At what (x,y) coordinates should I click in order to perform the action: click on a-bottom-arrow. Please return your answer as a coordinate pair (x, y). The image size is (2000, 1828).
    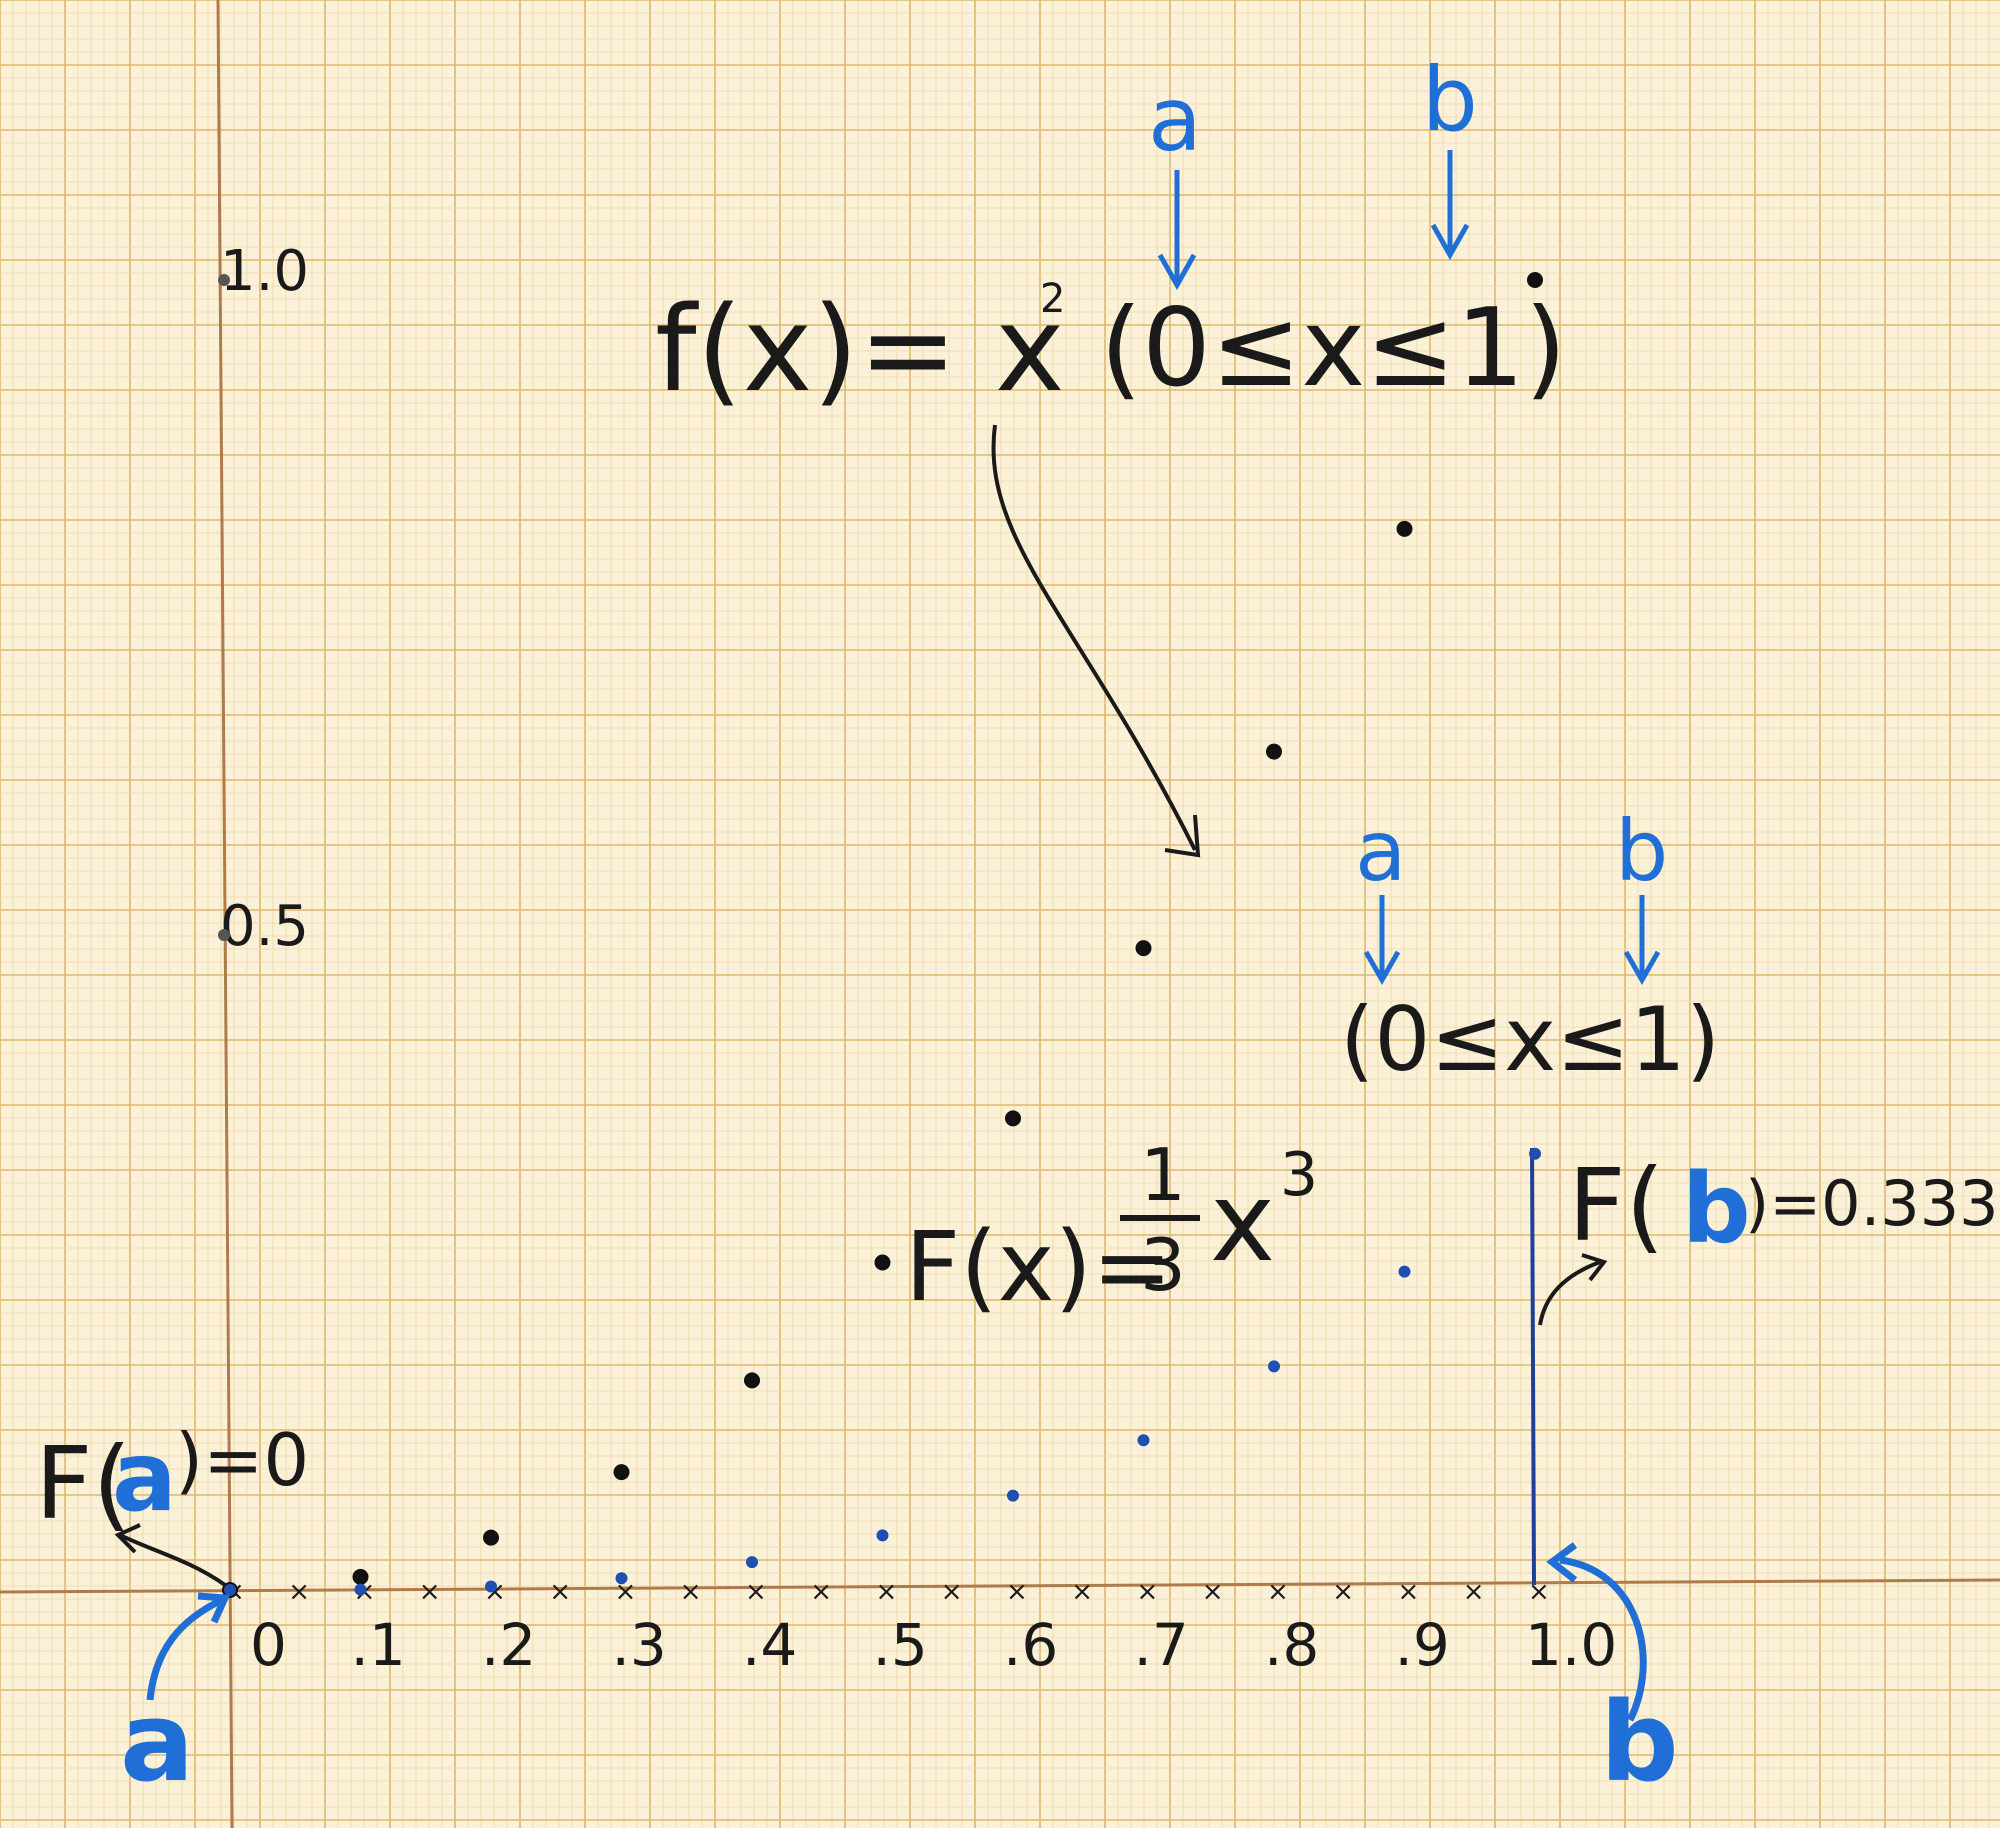
    Looking at the image, I should click on (185, 1648).